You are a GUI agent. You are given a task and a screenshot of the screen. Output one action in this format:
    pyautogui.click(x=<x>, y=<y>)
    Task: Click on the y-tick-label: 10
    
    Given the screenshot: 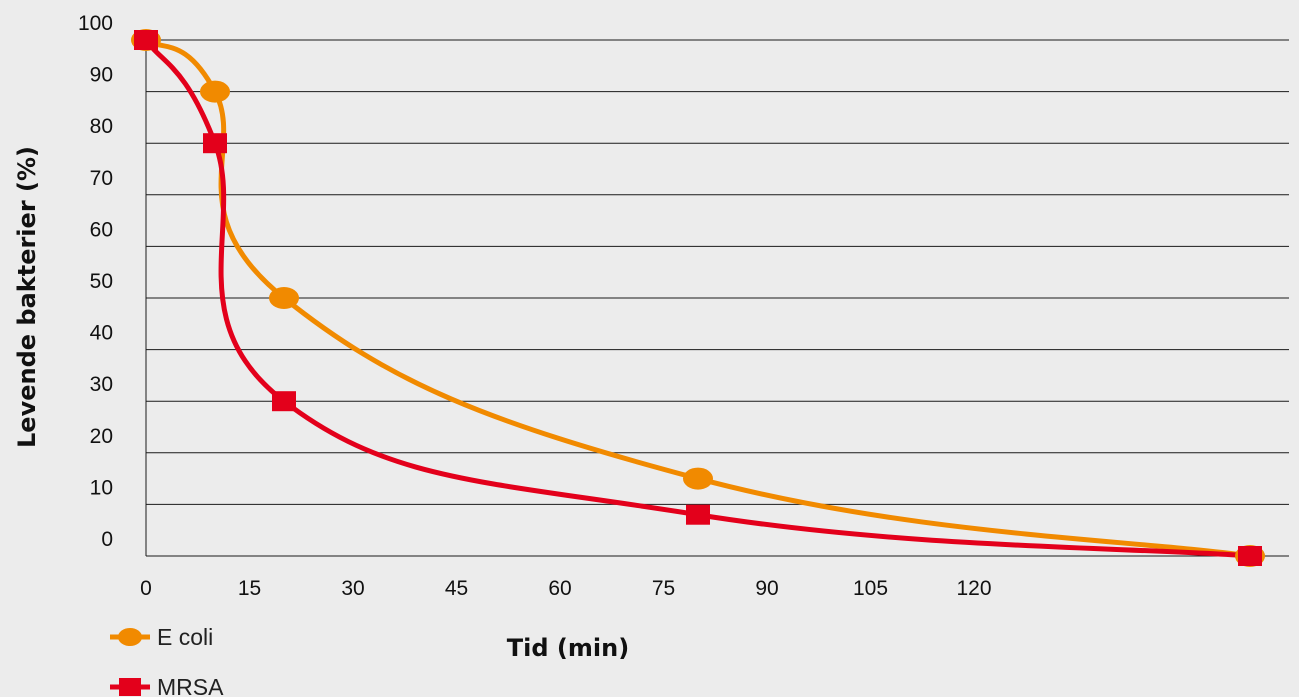 What is the action you would take?
    pyautogui.click(x=101, y=487)
    